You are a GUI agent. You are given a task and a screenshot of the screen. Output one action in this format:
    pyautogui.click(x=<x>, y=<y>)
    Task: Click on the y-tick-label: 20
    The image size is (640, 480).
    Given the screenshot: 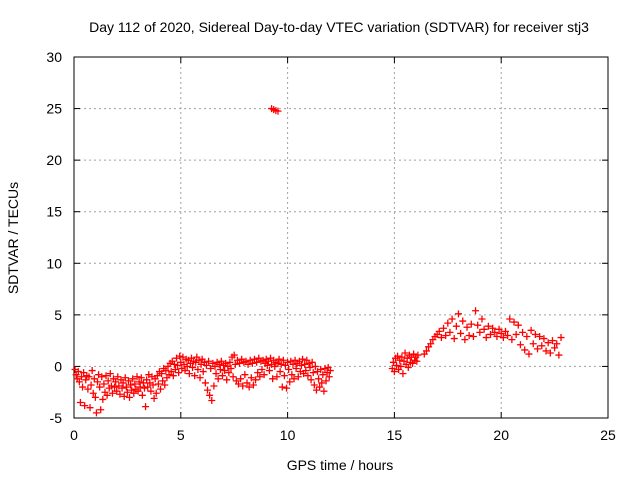 What is the action you would take?
    pyautogui.click(x=54, y=160)
    